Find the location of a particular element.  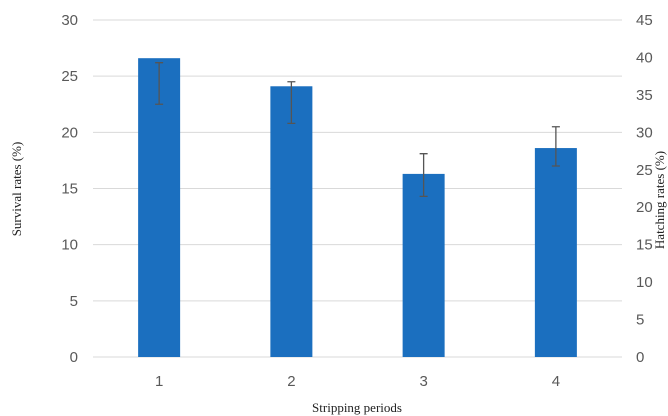

y-axis-ticks: 0 5 10 15 20 25 30 is located at coordinates (69, 189).